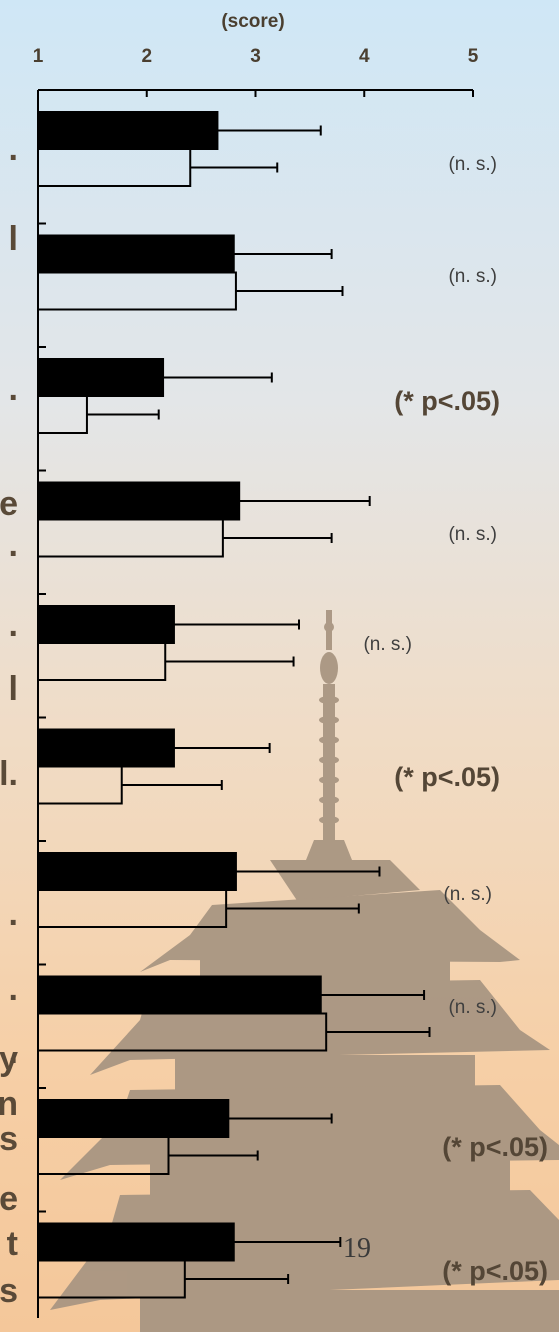 This screenshot has height=1332, width=559. Describe the element at coordinates (38, 56) in the screenshot. I see `x-tick-label: 1` at that location.